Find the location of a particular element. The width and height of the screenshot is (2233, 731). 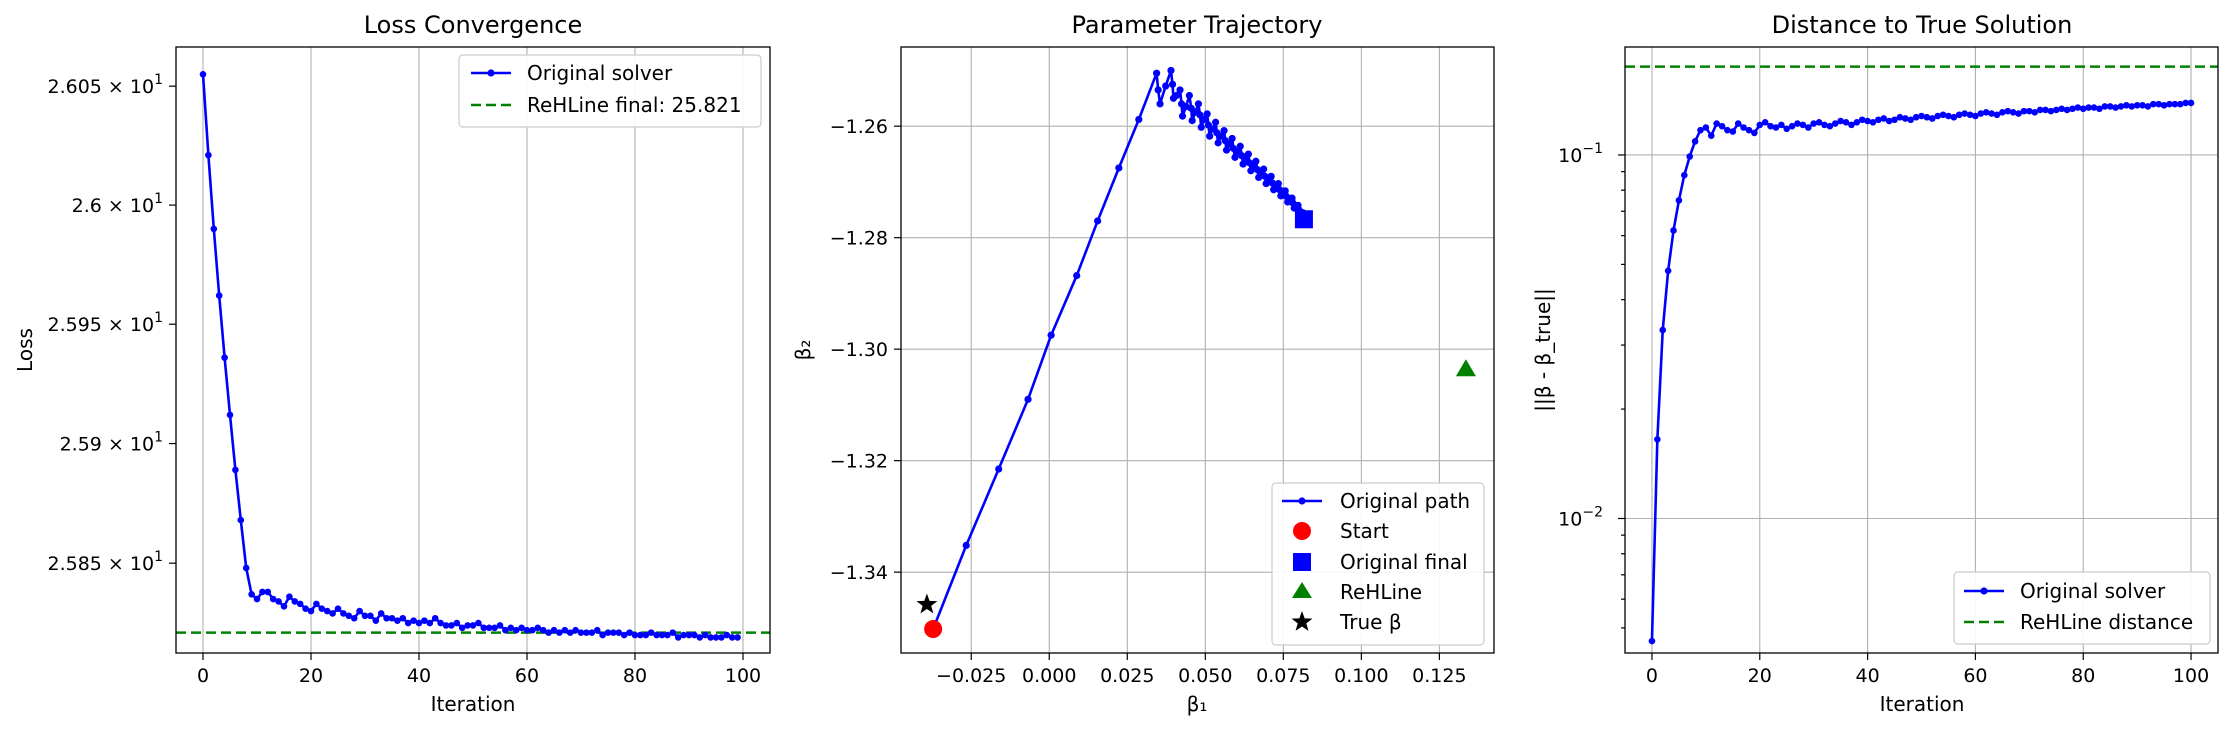

legend-label-rehline-distance: ReHLine distance is located at coordinates (2106, 622).